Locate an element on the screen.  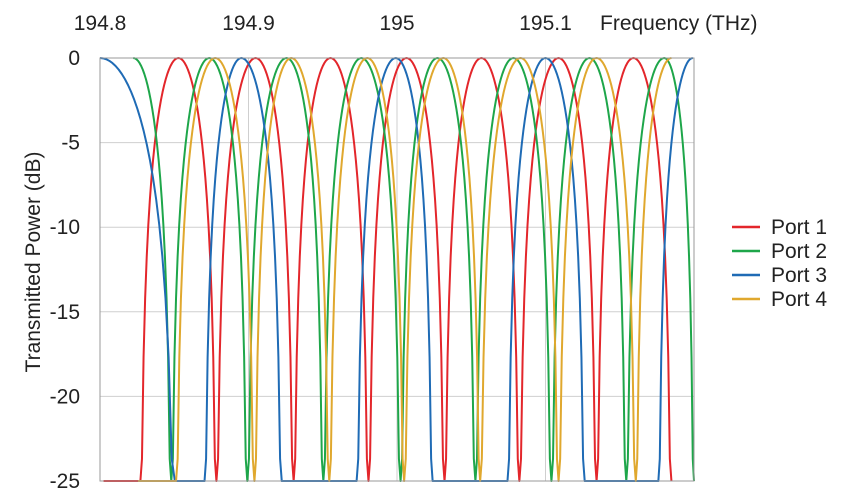
x-tick-label: 195 is located at coordinates (396, 23).